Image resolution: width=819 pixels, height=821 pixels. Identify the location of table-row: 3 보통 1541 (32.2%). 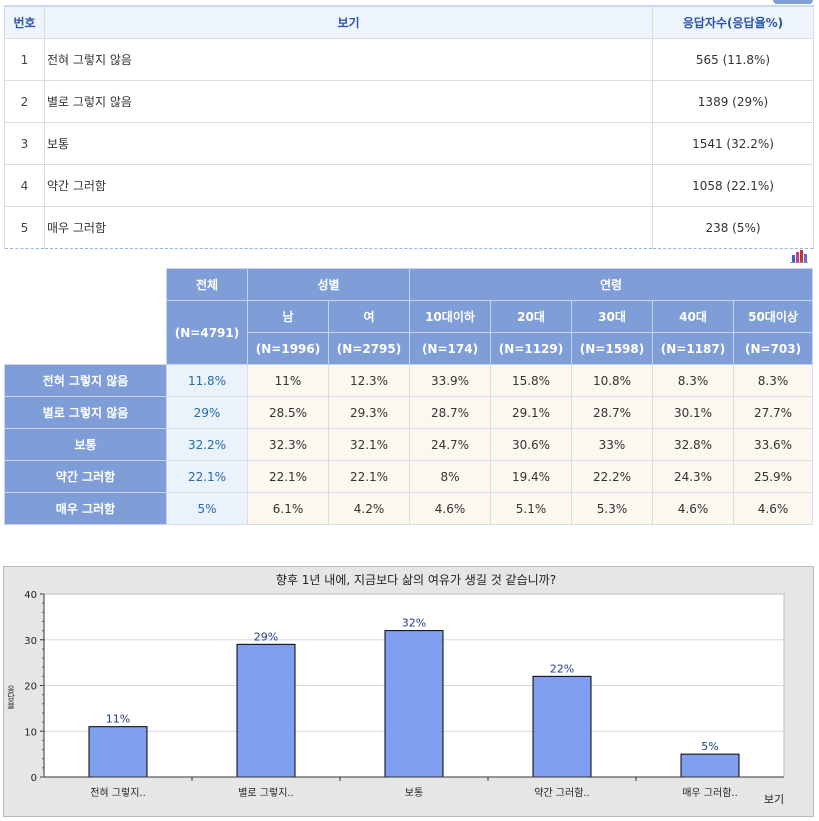
(409, 143).